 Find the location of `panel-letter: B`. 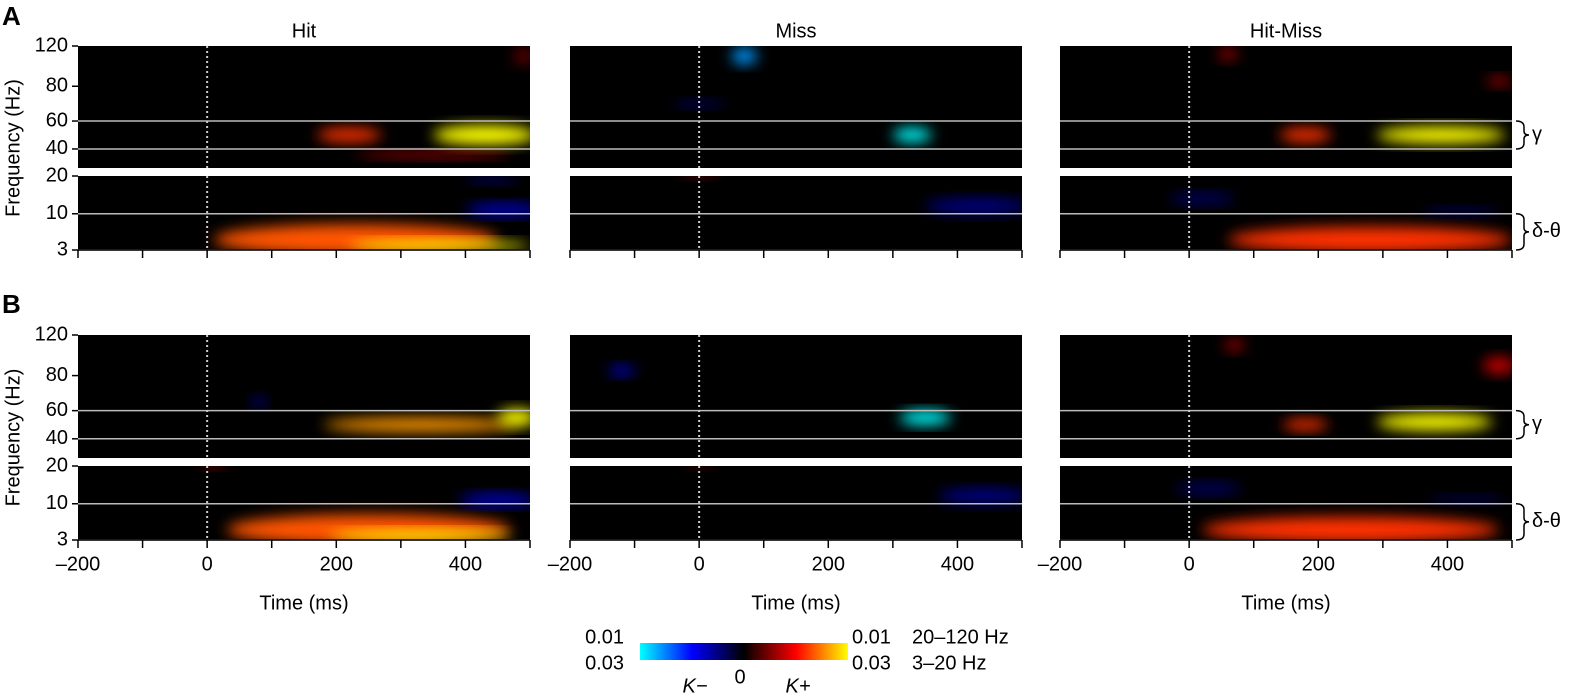

panel-letter: B is located at coordinates (11, 304).